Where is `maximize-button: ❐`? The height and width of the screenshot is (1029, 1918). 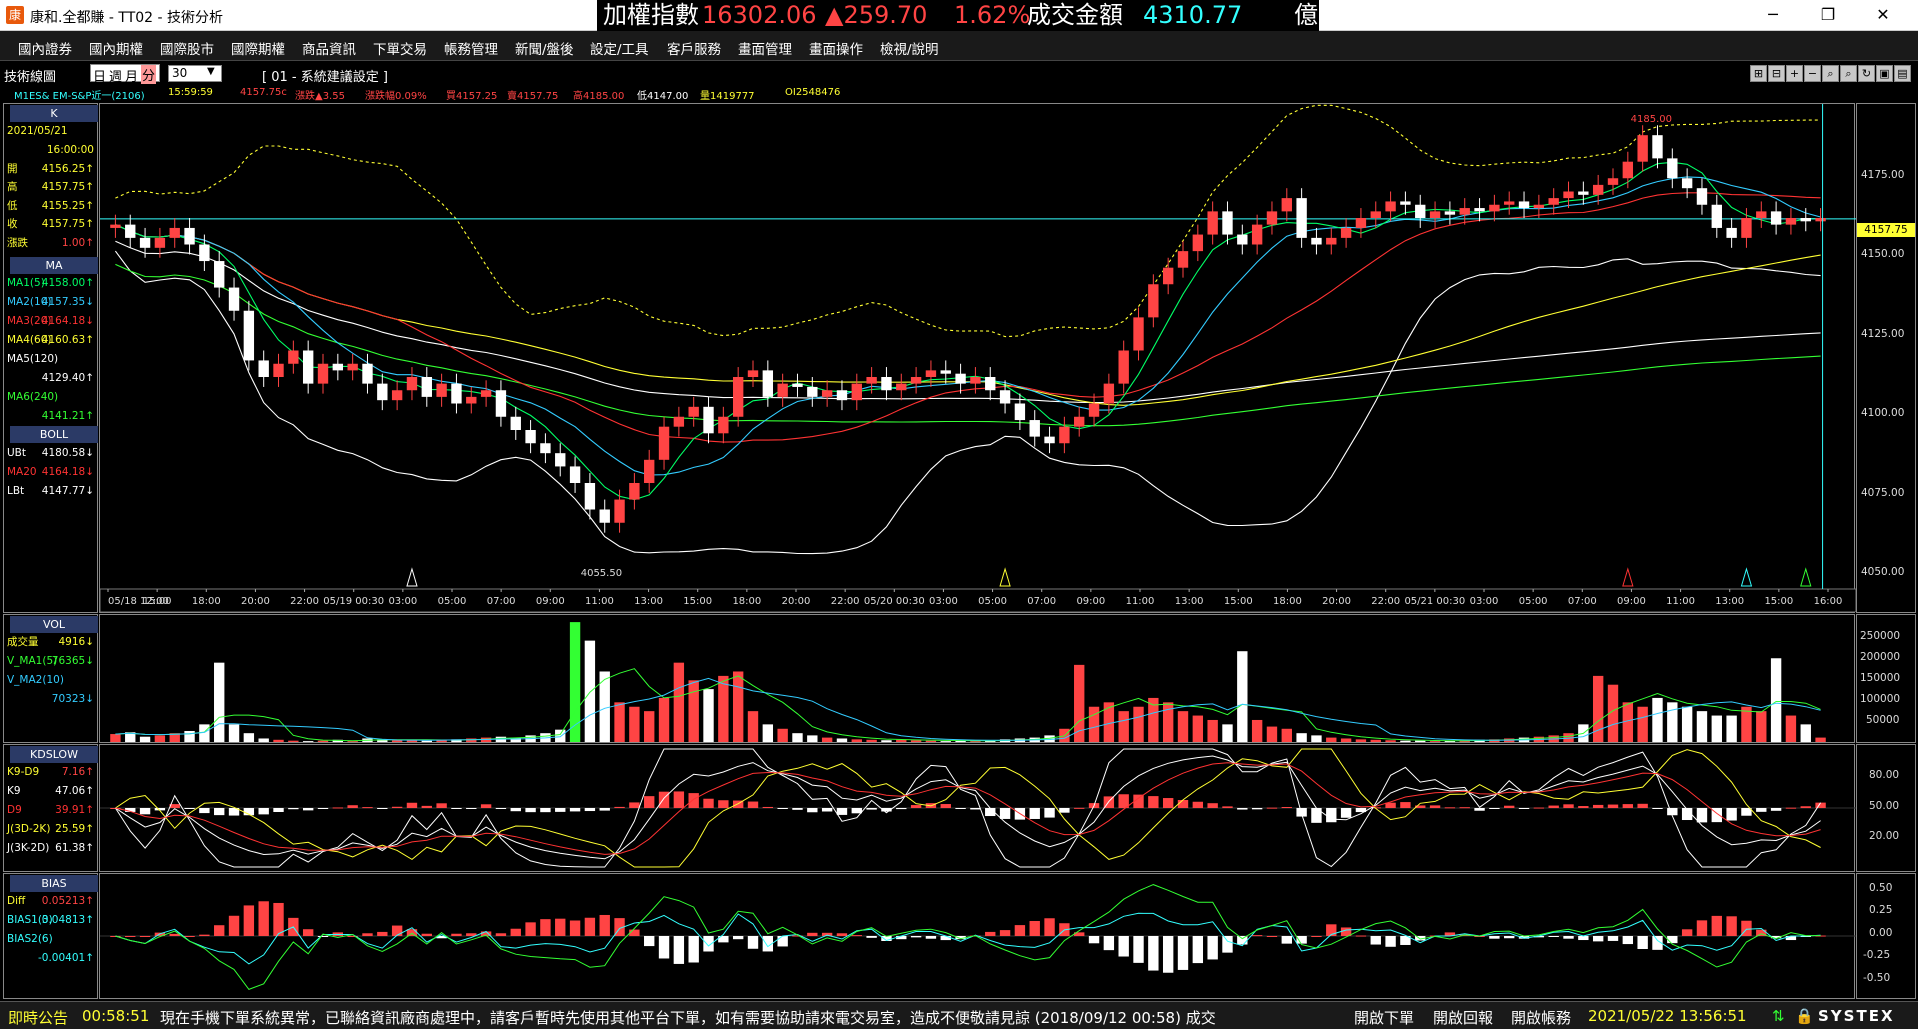
maximize-button: ❐ is located at coordinates (1828, 14).